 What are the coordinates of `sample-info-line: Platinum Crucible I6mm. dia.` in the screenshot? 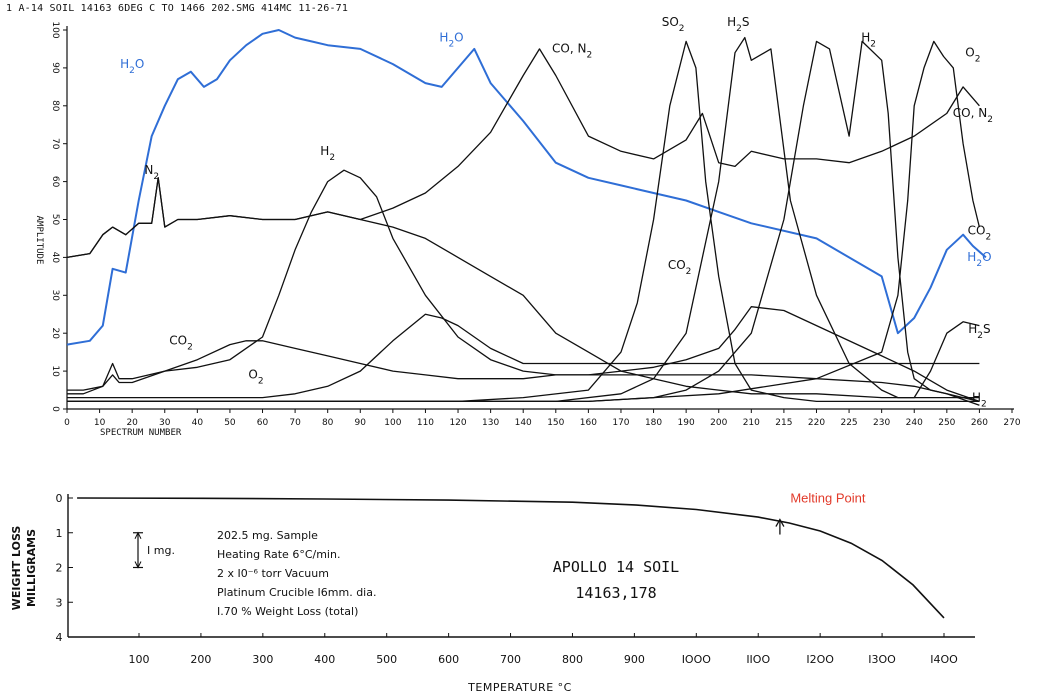 It's located at (296, 592).